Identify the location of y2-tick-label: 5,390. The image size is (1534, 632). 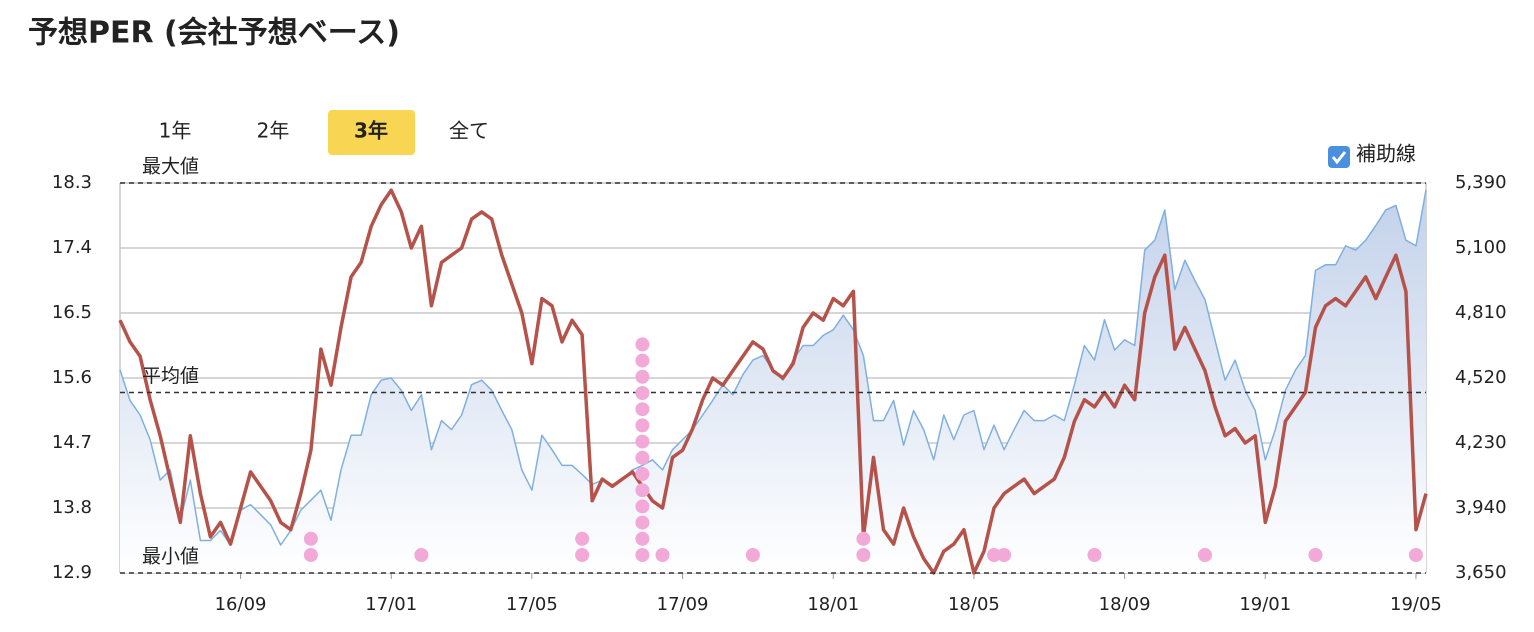
(1481, 182).